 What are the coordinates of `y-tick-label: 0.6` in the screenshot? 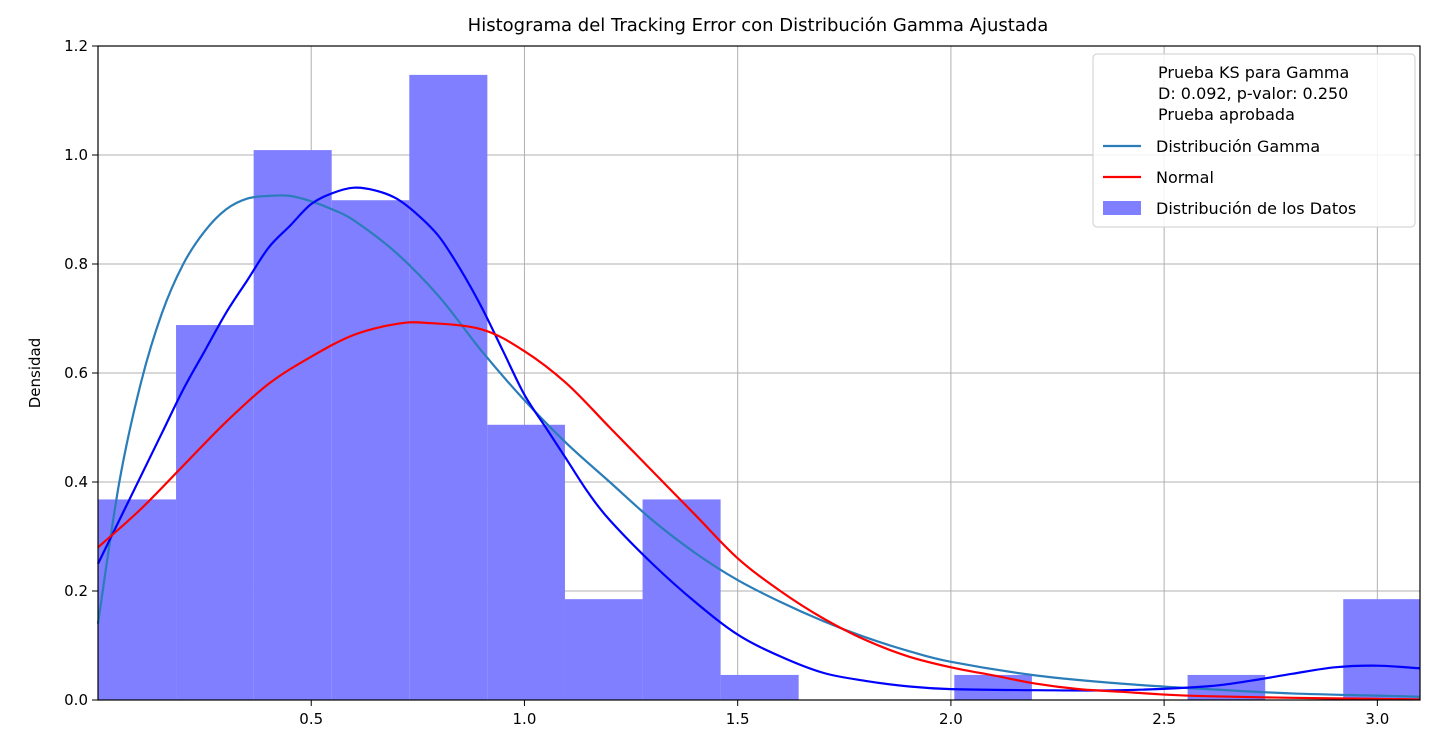 It's located at (76, 373).